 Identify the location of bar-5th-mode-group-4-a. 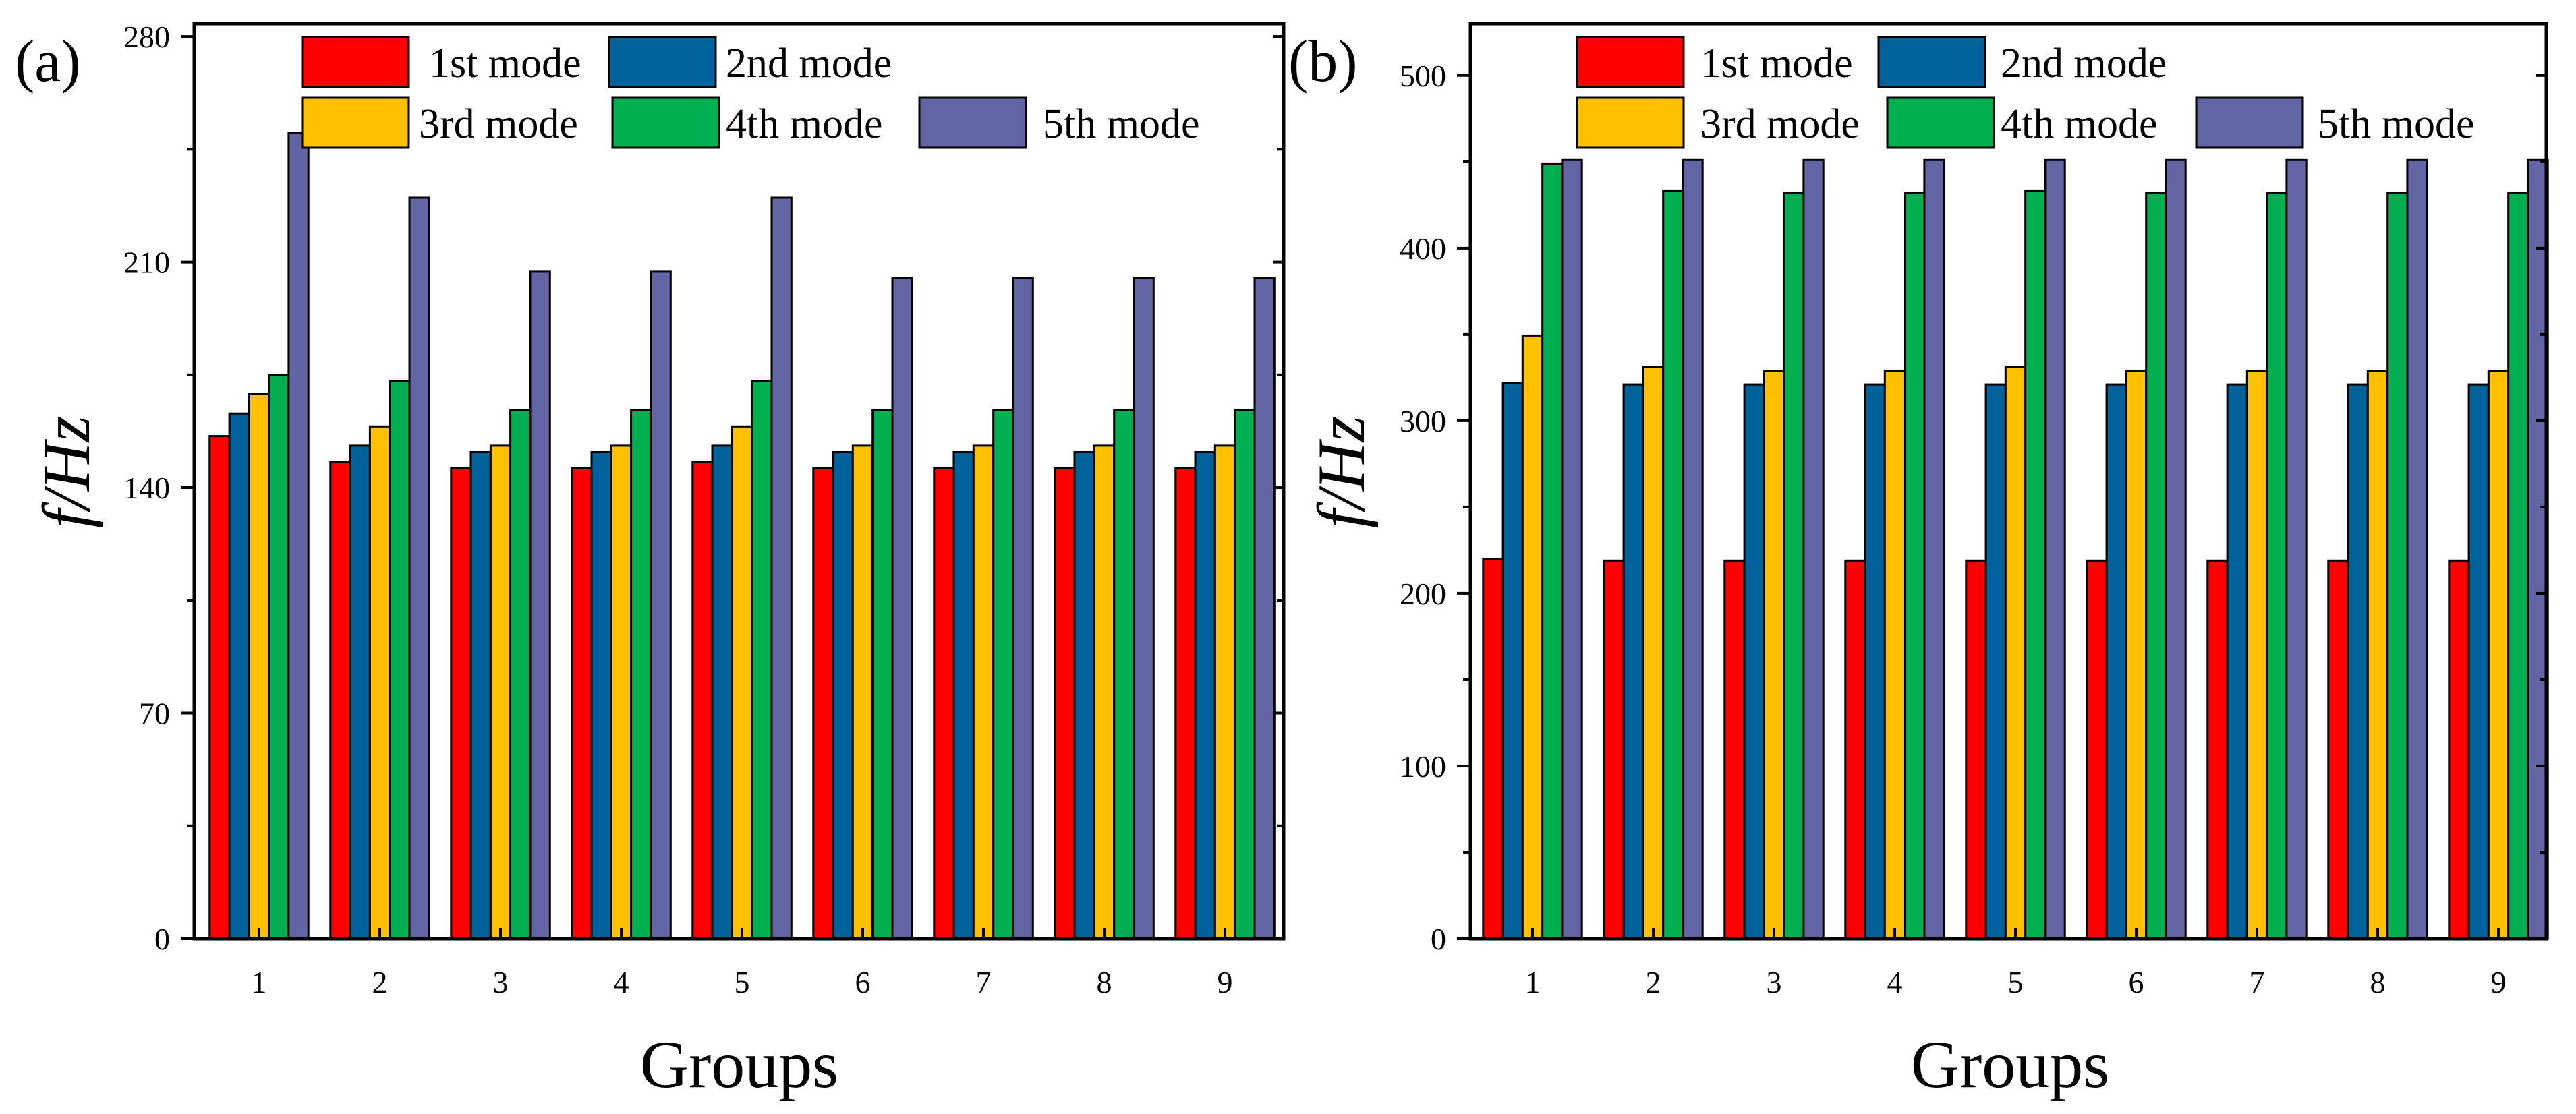
(661, 605).